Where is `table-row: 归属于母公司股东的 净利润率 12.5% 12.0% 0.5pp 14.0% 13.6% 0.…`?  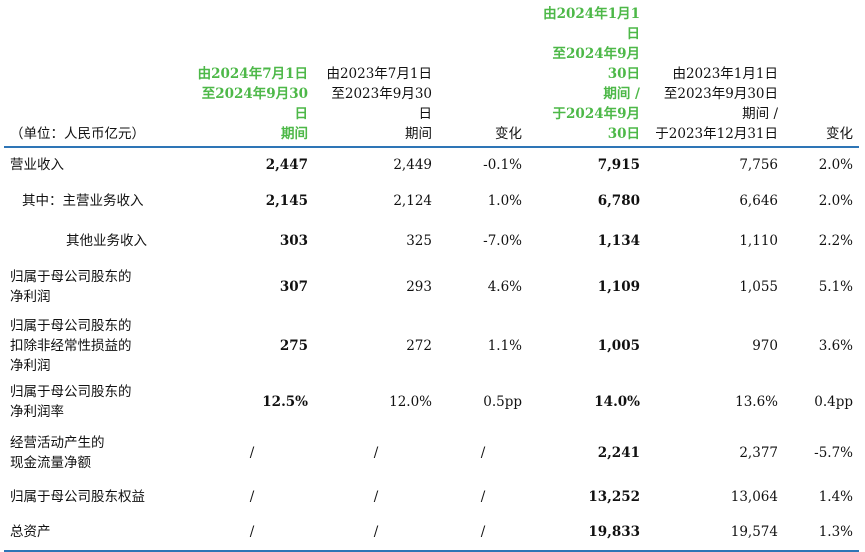
table-row: 归属于母公司股东的 净利润率 12.5% 12.0% 0.5pp 14.0% 13.6% 0.… is located at coordinates (431, 402).